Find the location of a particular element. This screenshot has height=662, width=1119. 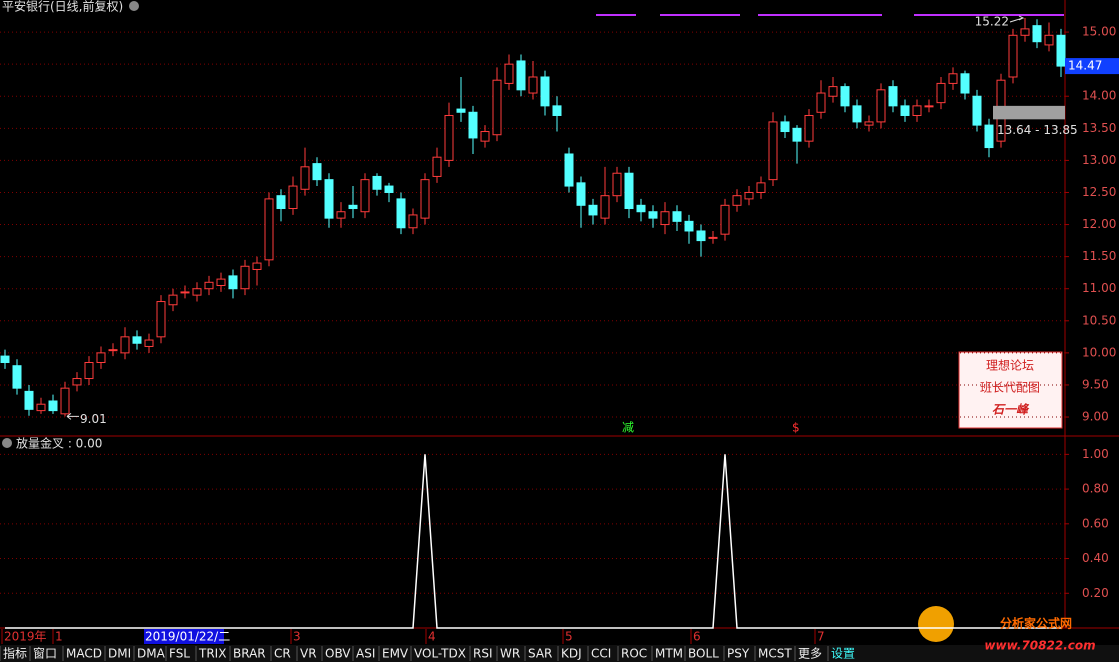

toolbar-tab: TRIX is located at coordinates (212, 654).